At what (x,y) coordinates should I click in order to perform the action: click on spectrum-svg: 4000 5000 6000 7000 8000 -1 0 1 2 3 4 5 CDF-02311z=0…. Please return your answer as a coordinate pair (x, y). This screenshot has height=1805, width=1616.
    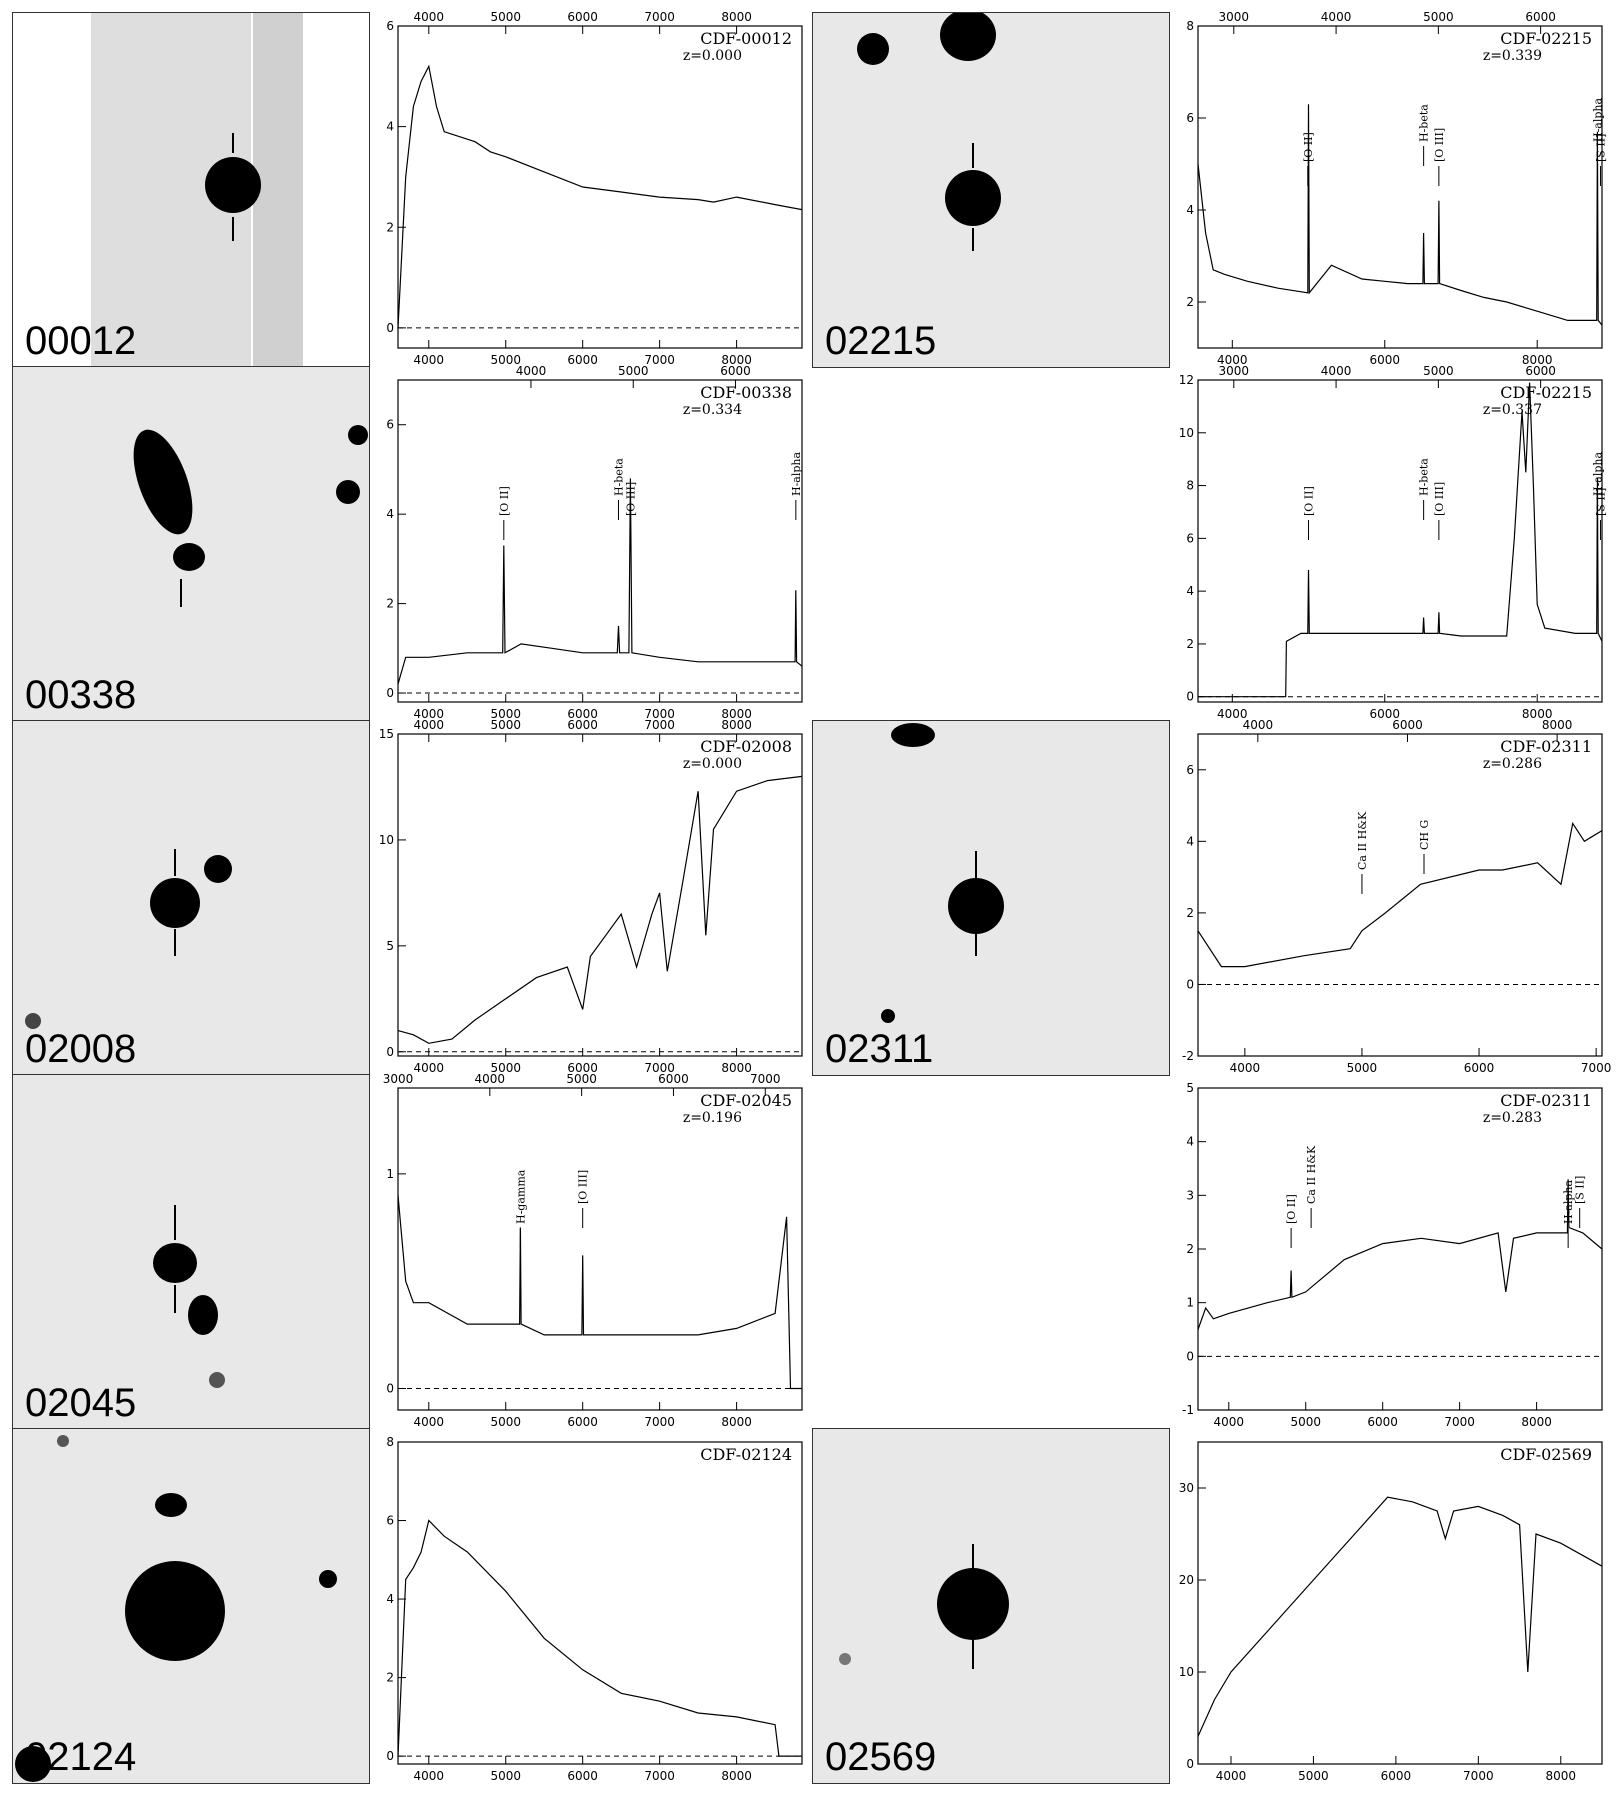
    Looking at the image, I should click on (1392, 1255).